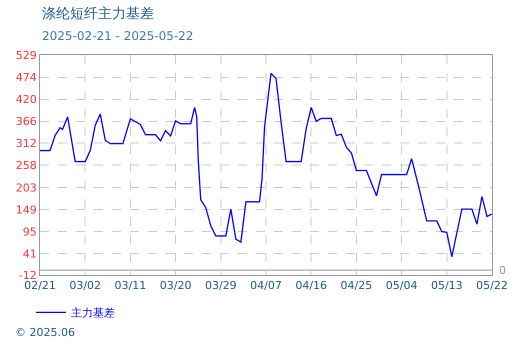 The height and width of the screenshot is (350, 520). What do you see at coordinates (311, 285) in the screenshot?
I see `x-tick-label: 04/16` at bounding box center [311, 285].